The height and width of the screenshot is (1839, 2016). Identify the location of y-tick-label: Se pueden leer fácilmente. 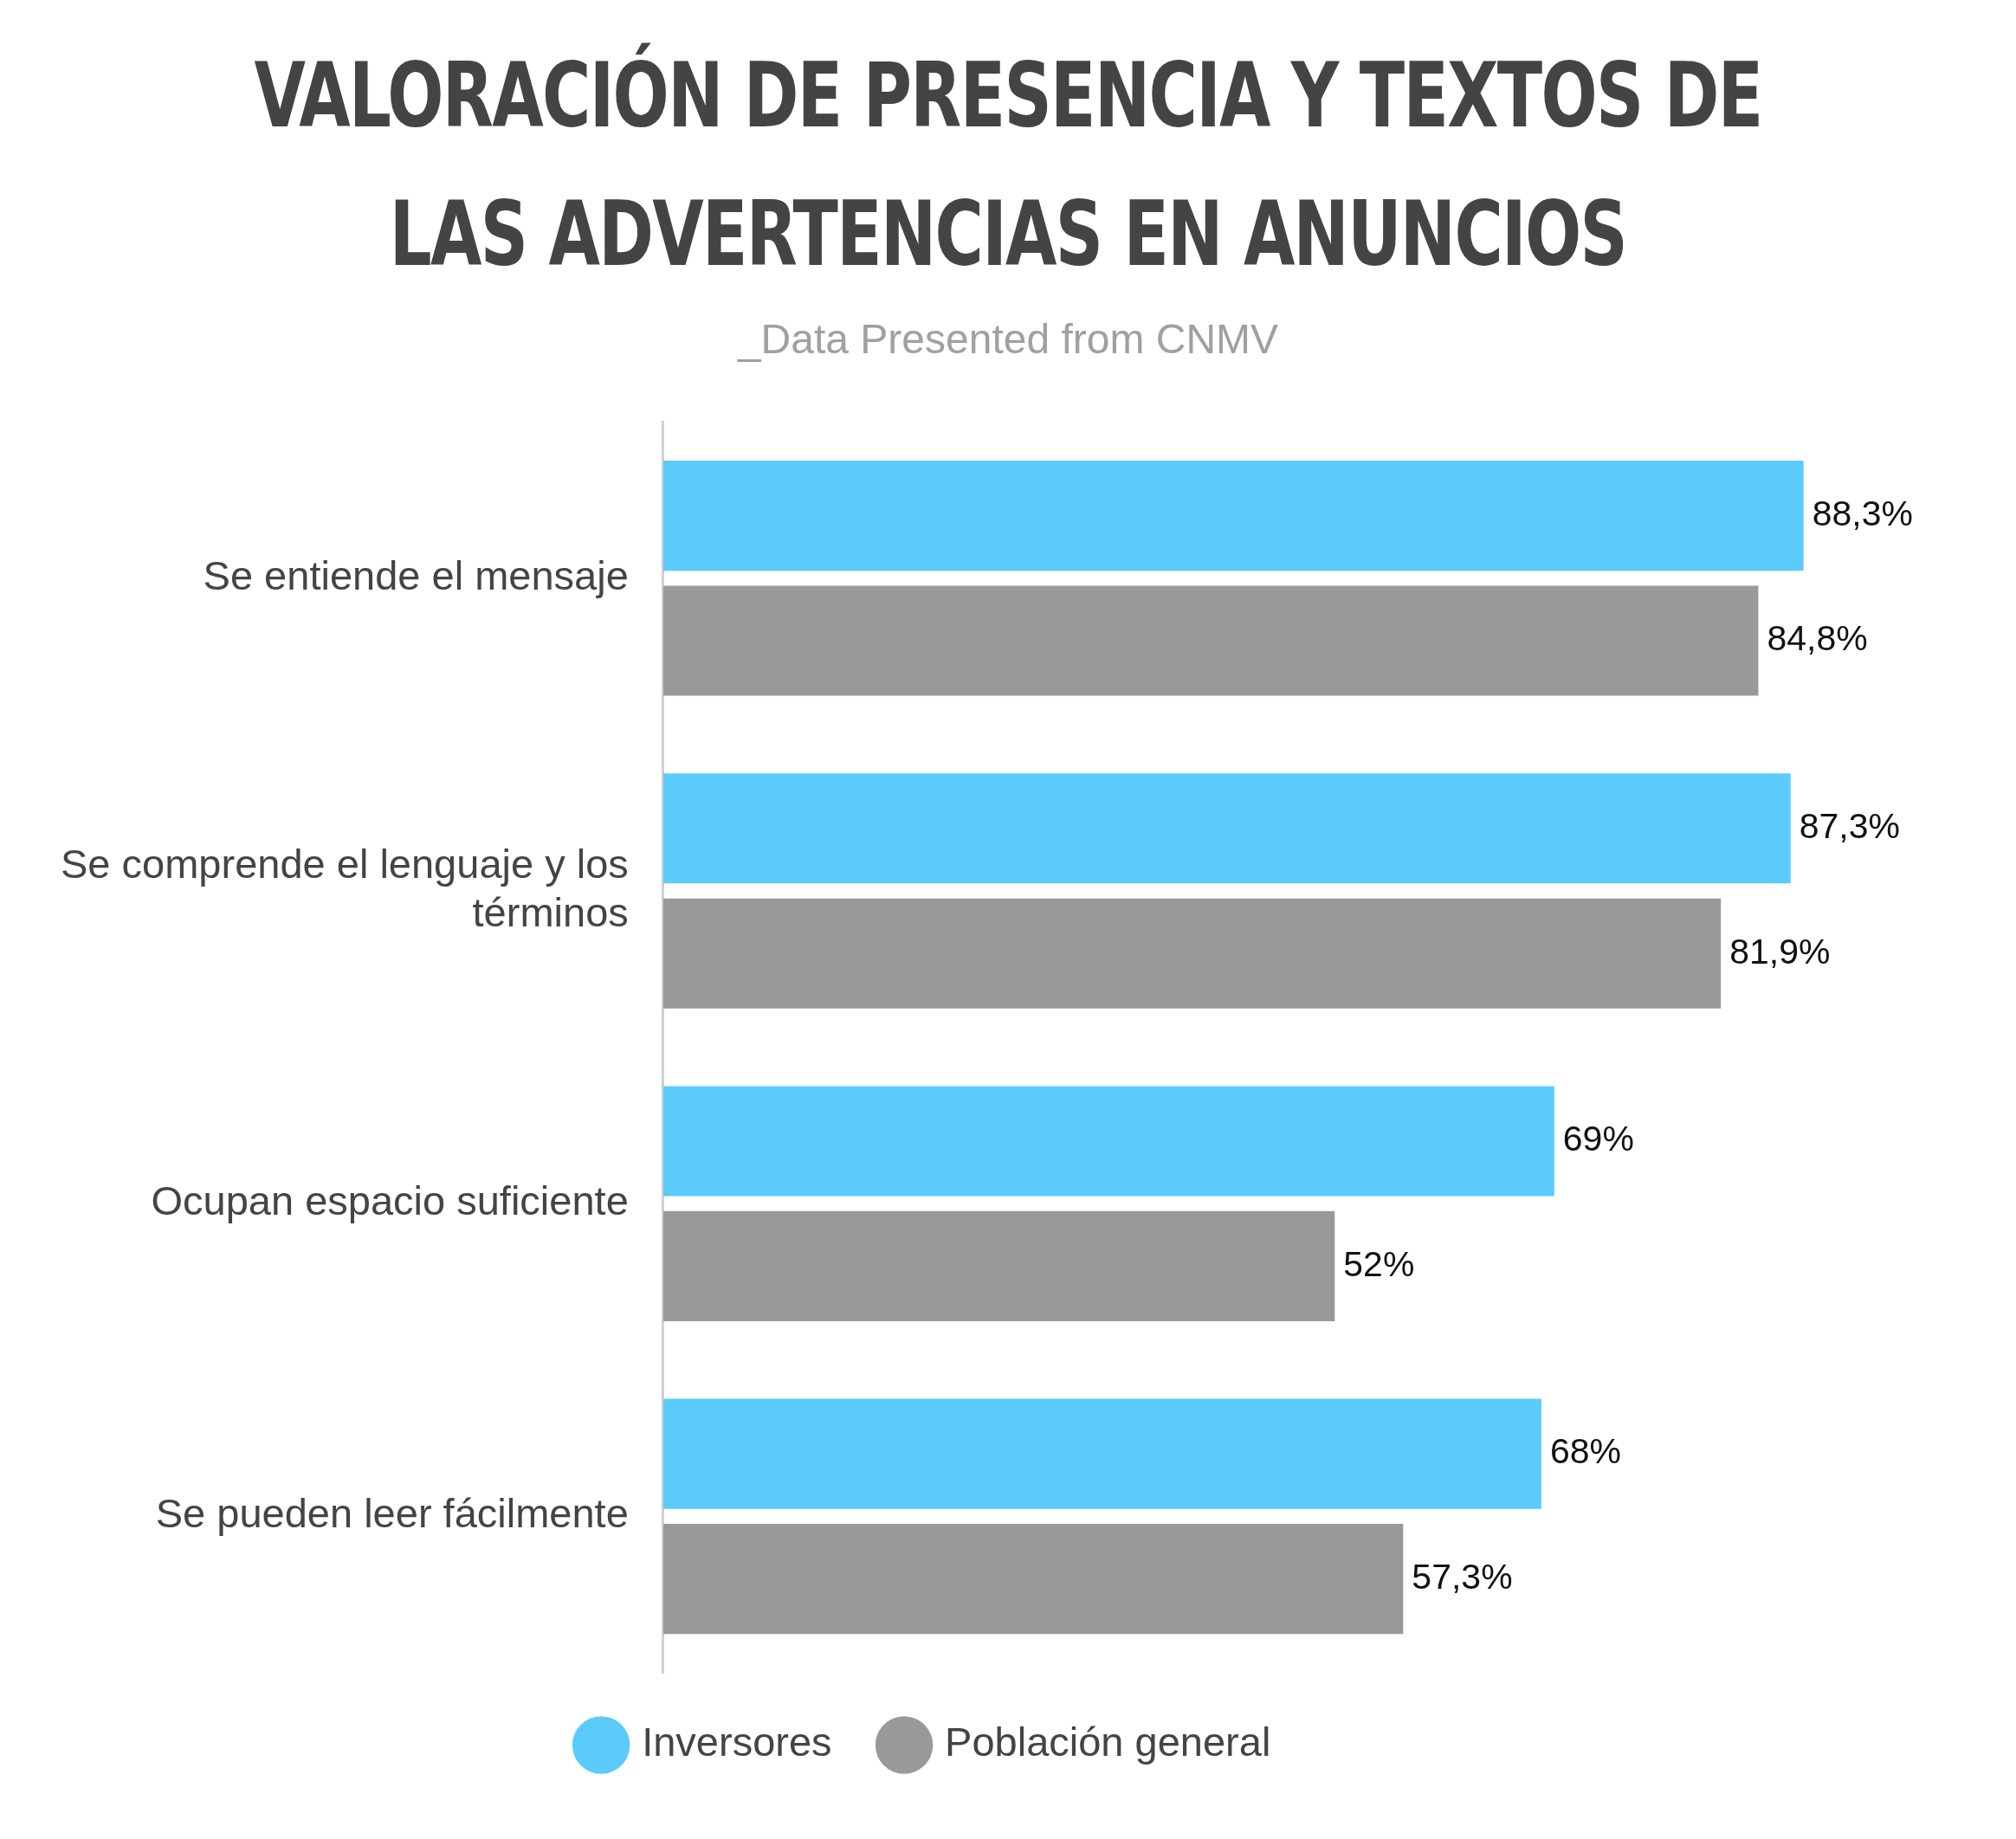
(392, 1513).